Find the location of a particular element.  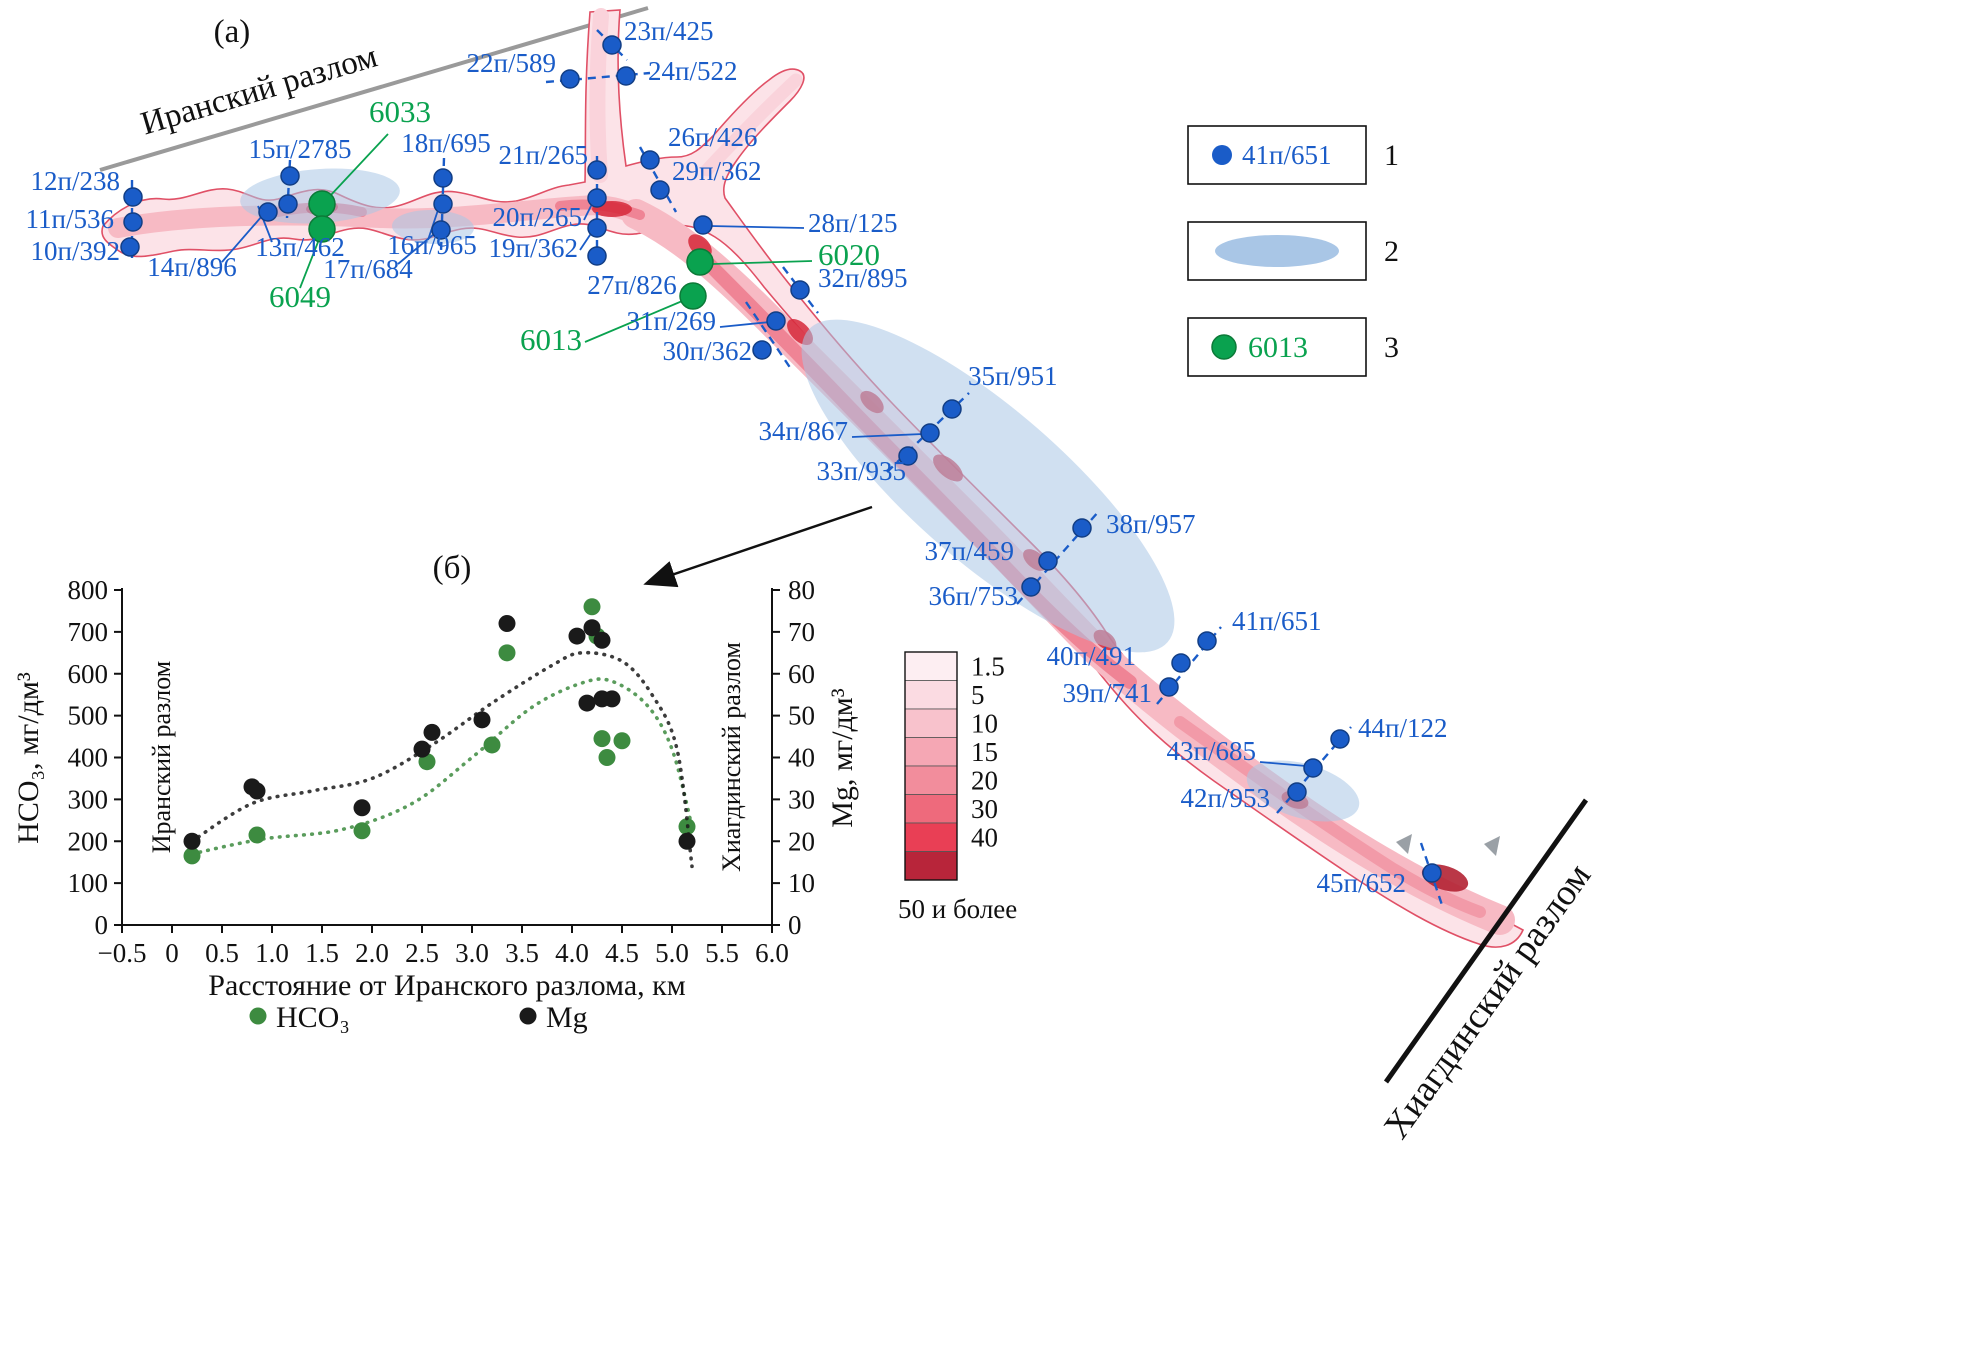

scale-tick-label: 5 is located at coordinates (978, 695).